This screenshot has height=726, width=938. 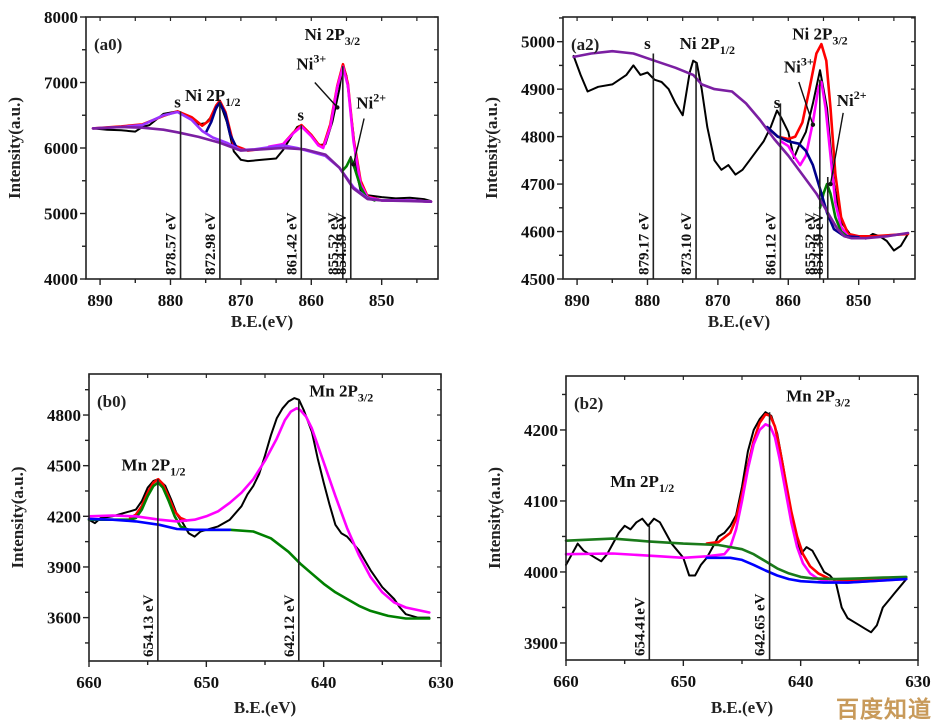 What do you see at coordinates (541, 572) in the screenshot?
I see `y-tick-label: 4000` at bounding box center [541, 572].